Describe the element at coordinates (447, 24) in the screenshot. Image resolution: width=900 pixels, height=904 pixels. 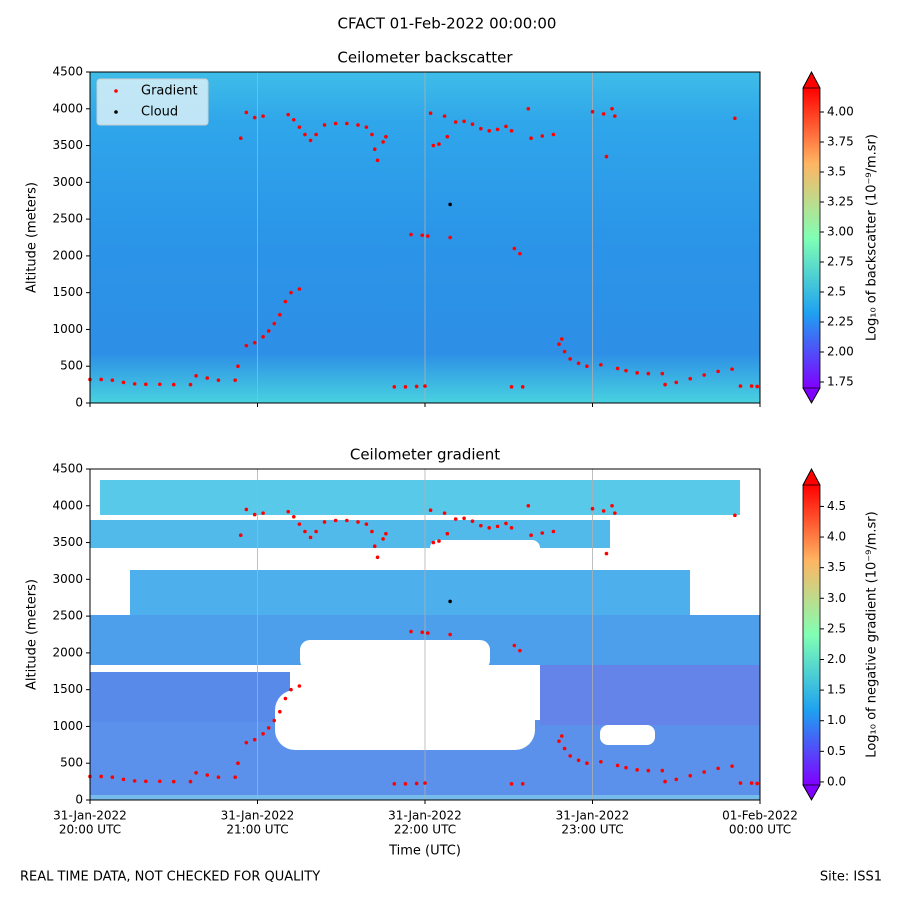
I see `figure-title: CFACT 01-Feb-2022 00:00:00` at that location.